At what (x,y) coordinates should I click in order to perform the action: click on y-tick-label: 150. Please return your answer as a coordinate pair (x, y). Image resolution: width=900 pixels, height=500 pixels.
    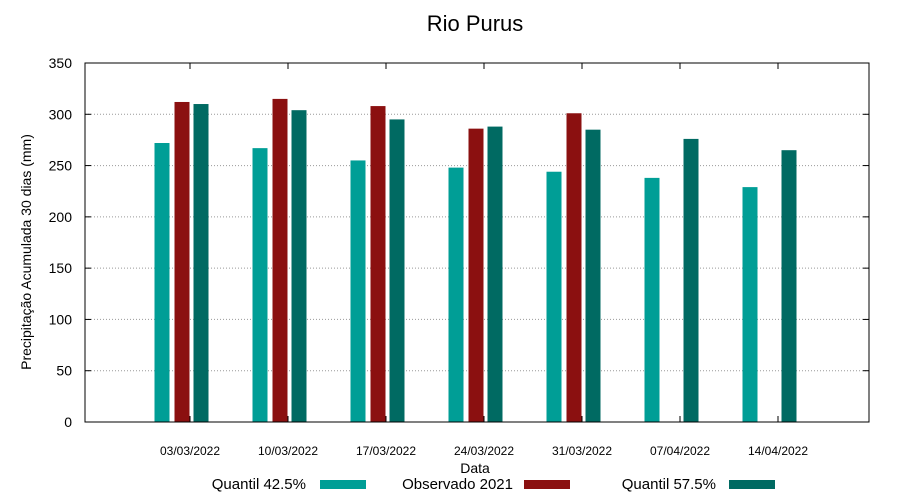
    Looking at the image, I should click on (61, 268).